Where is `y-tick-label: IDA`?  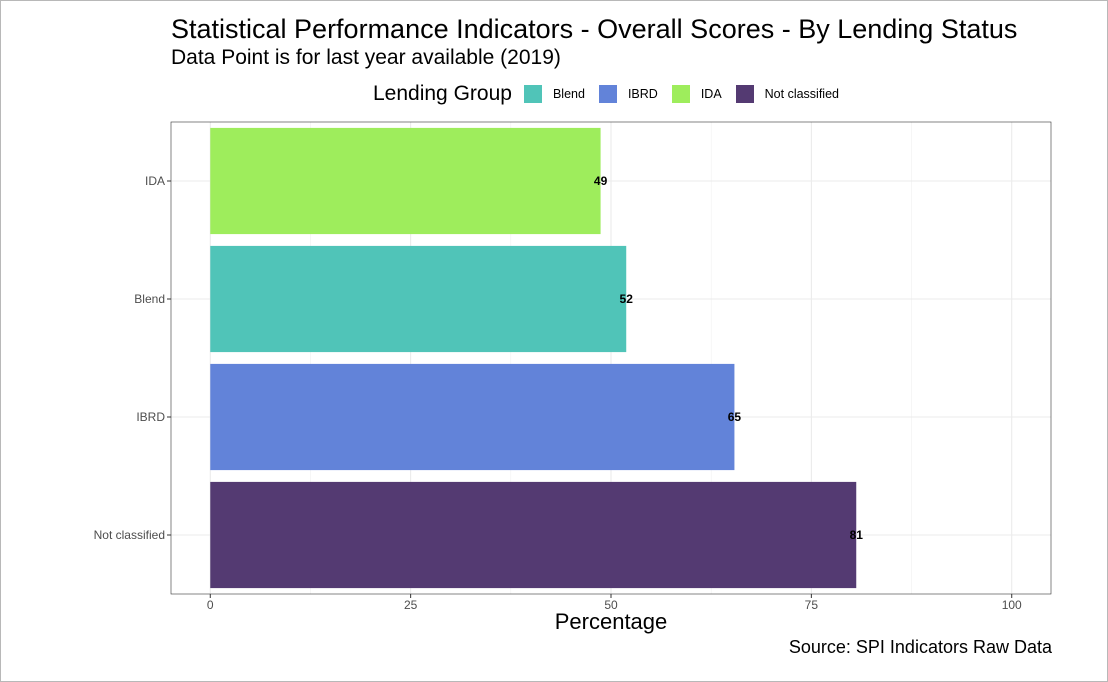
y-tick-label: IDA is located at coordinates (155, 181).